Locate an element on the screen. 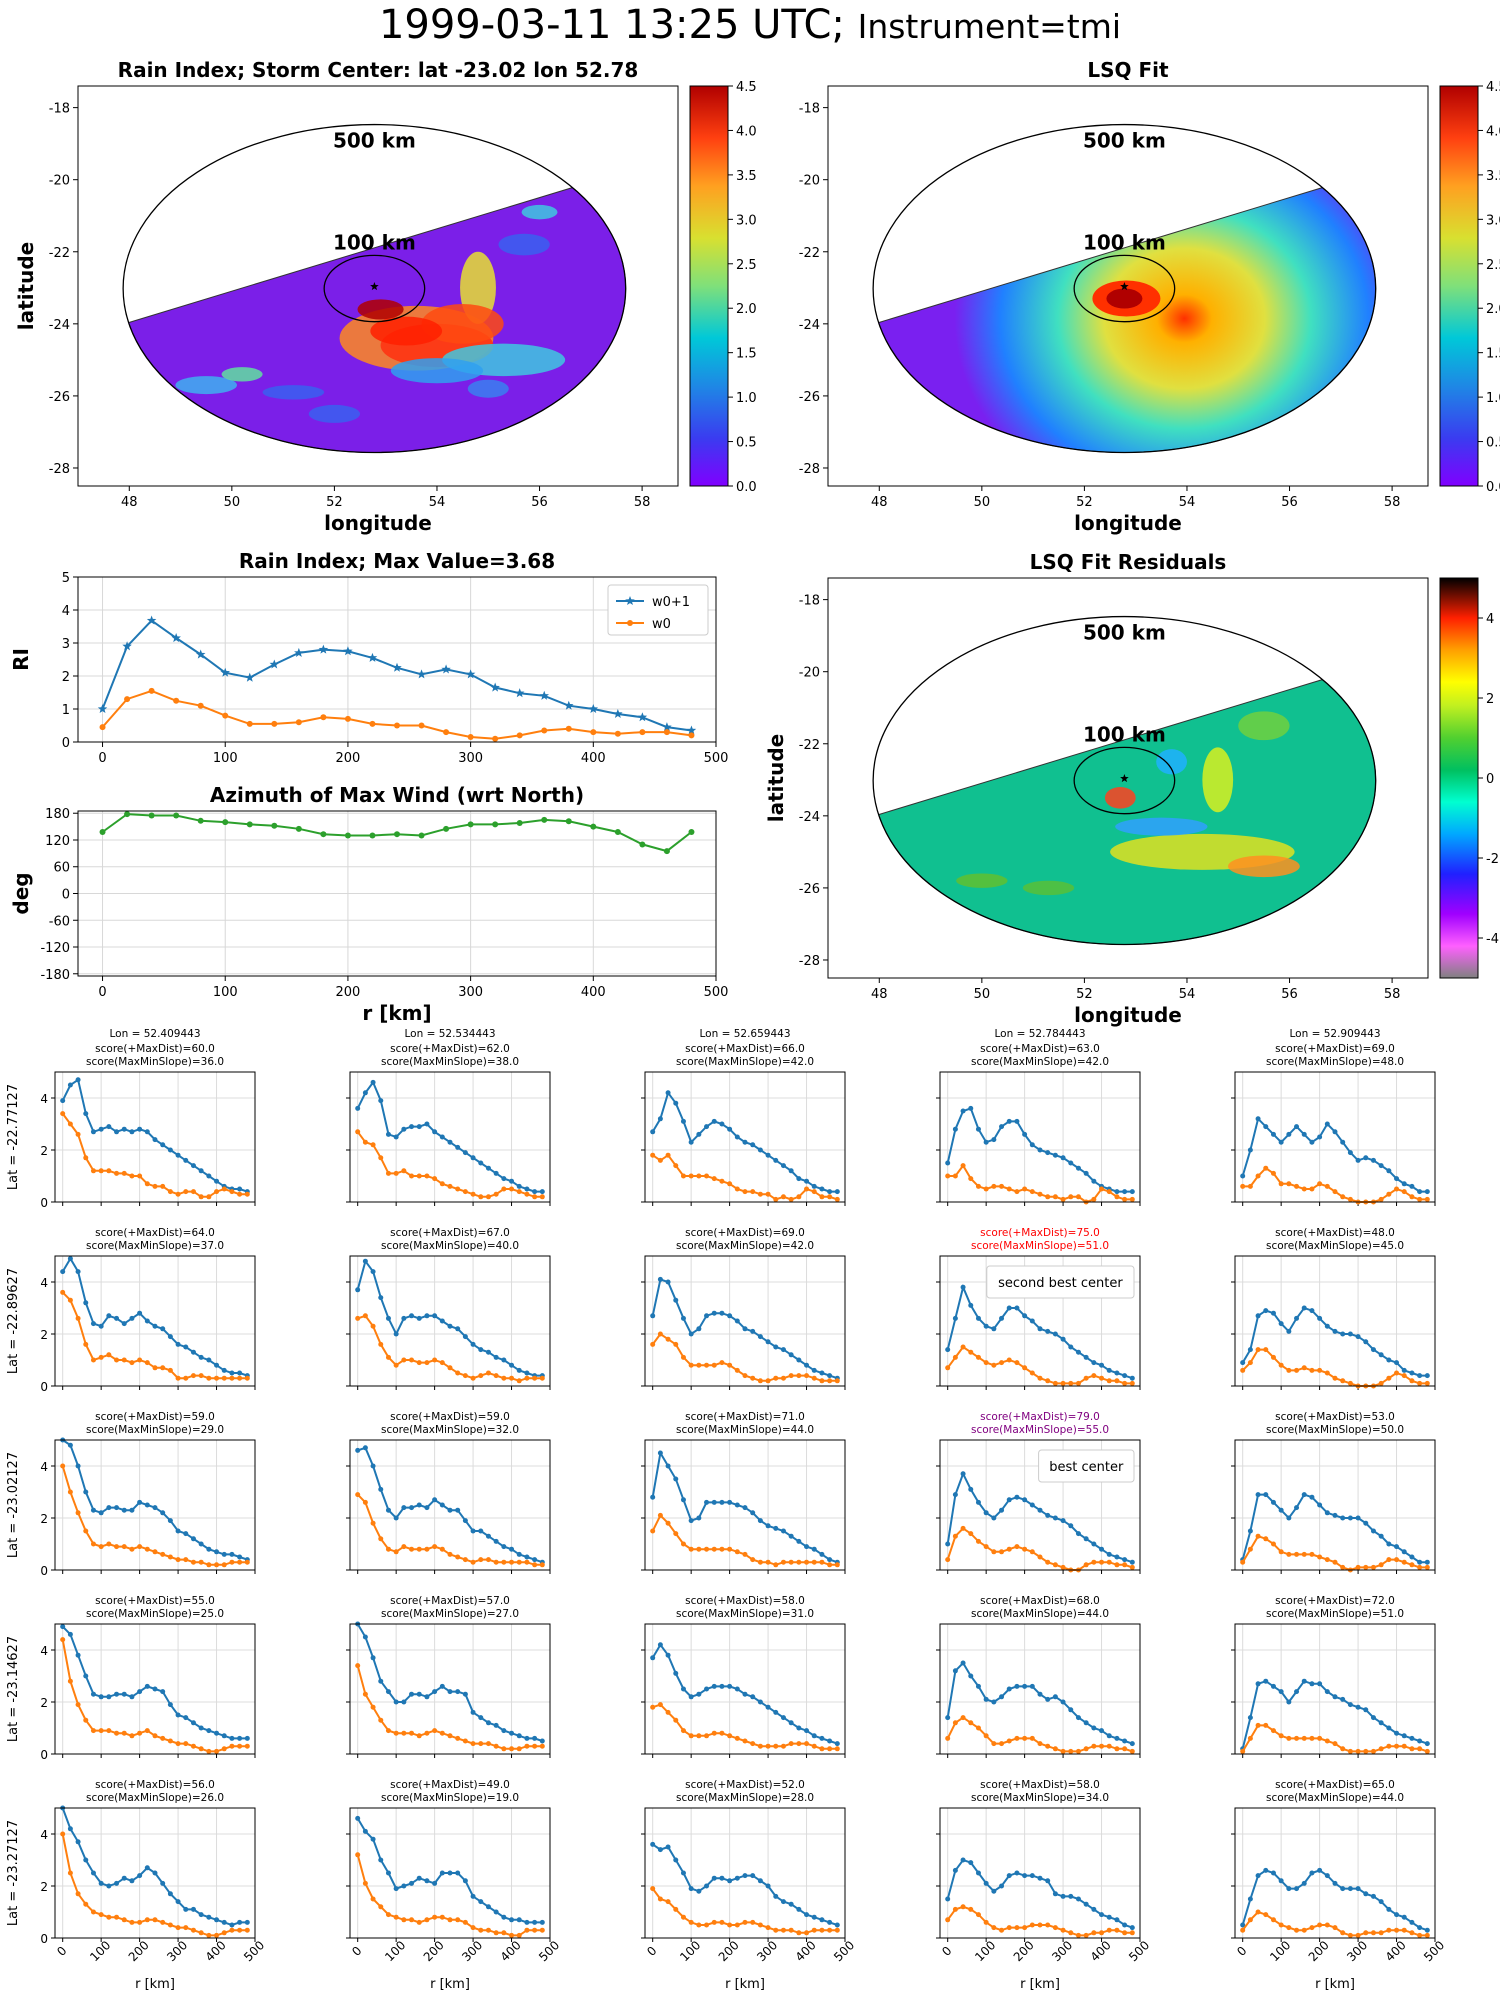 The image size is (1500, 2000). residual-cell is located at coordinates (1218, 780).